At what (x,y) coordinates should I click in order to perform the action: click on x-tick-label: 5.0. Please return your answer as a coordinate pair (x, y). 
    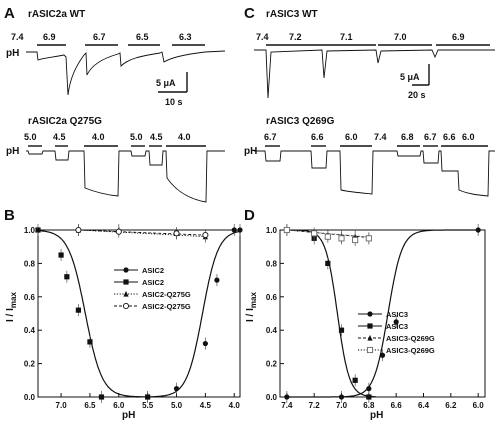
    Looking at the image, I should click on (177, 405).